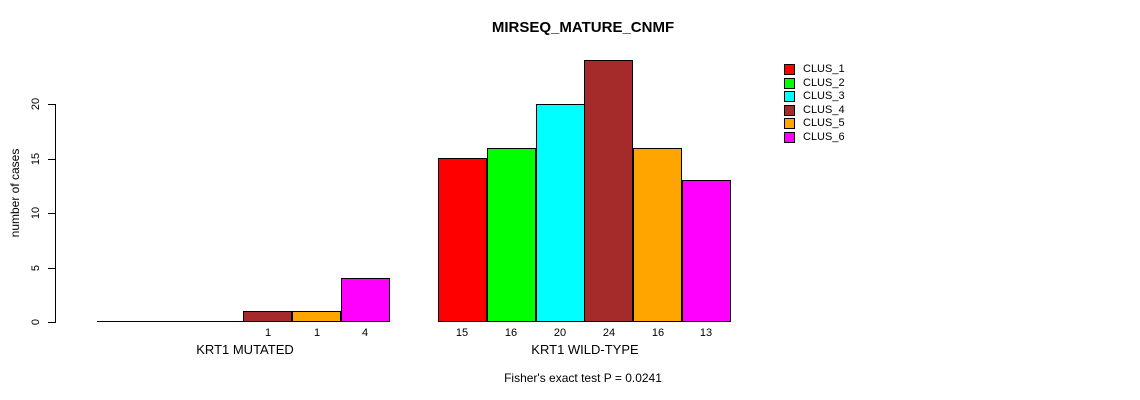 Image resolution: width=1140 pixels, height=400 pixels. Describe the element at coordinates (36, 159) in the screenshot. I see `y-tick-label: 15` at that location.